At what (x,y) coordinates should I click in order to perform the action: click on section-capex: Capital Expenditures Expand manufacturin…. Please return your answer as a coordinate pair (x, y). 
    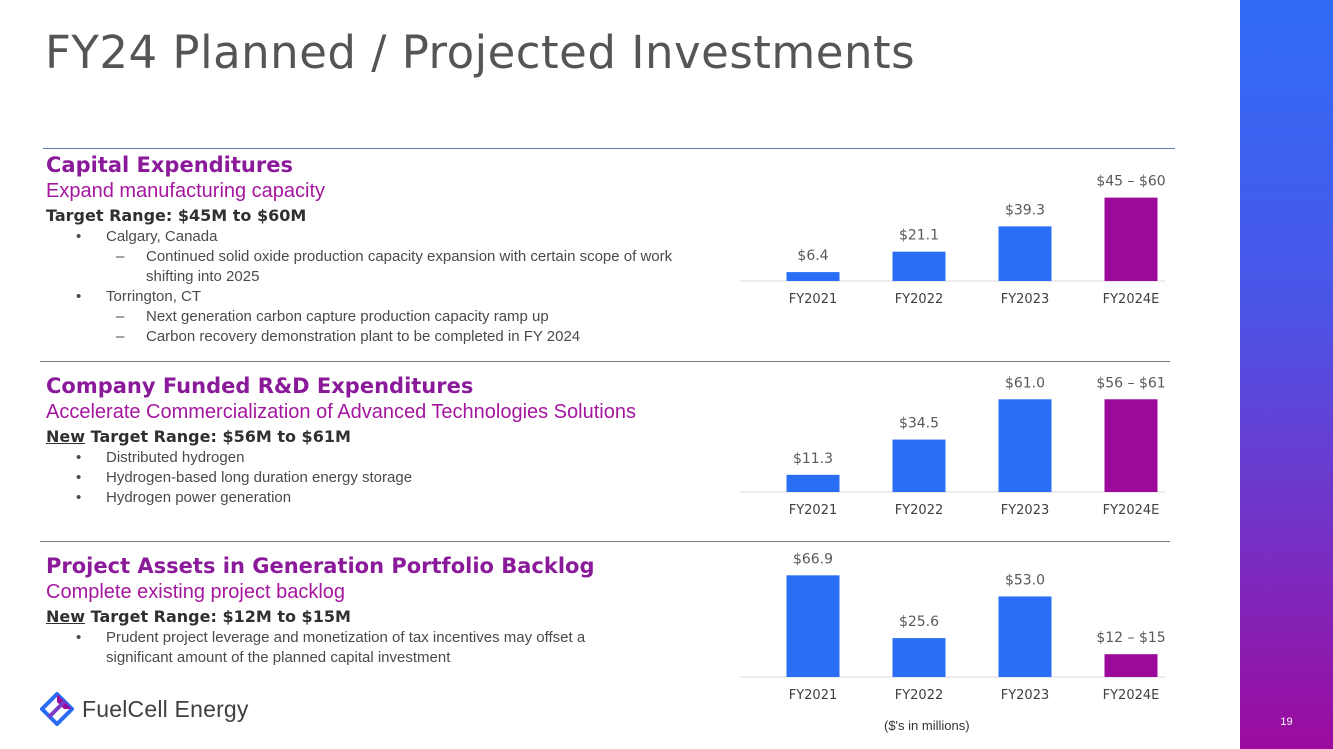
    Looking at the image, I should click on (386, 249).